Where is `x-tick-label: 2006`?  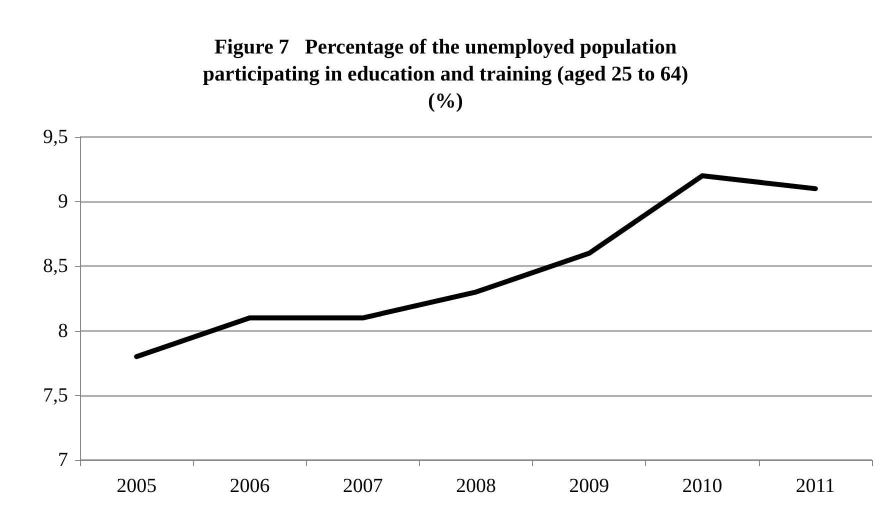 x-tick-label: 2006 is located at coordinates (250, 486).